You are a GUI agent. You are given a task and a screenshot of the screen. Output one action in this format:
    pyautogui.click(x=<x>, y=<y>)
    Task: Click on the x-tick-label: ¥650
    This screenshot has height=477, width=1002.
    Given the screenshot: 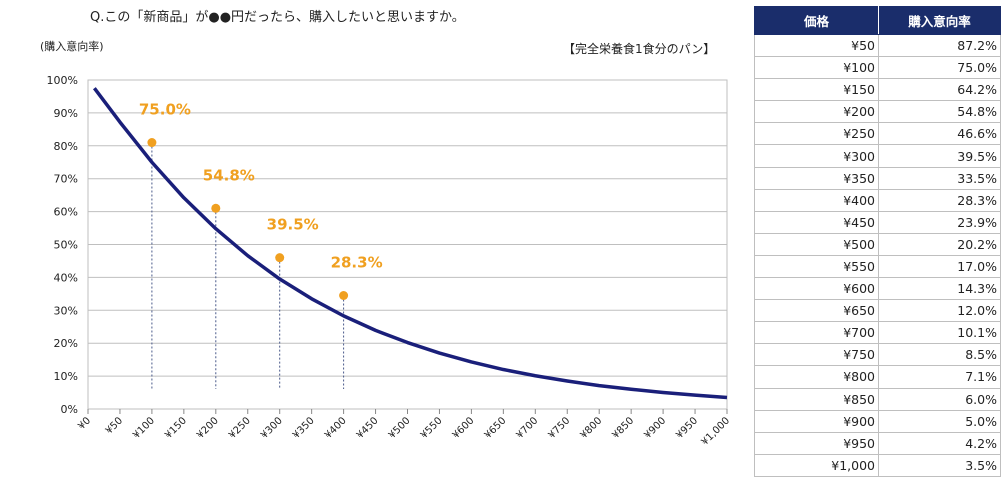 What is the action you would take?
    pyautogui.click(x=496, y=428)
    